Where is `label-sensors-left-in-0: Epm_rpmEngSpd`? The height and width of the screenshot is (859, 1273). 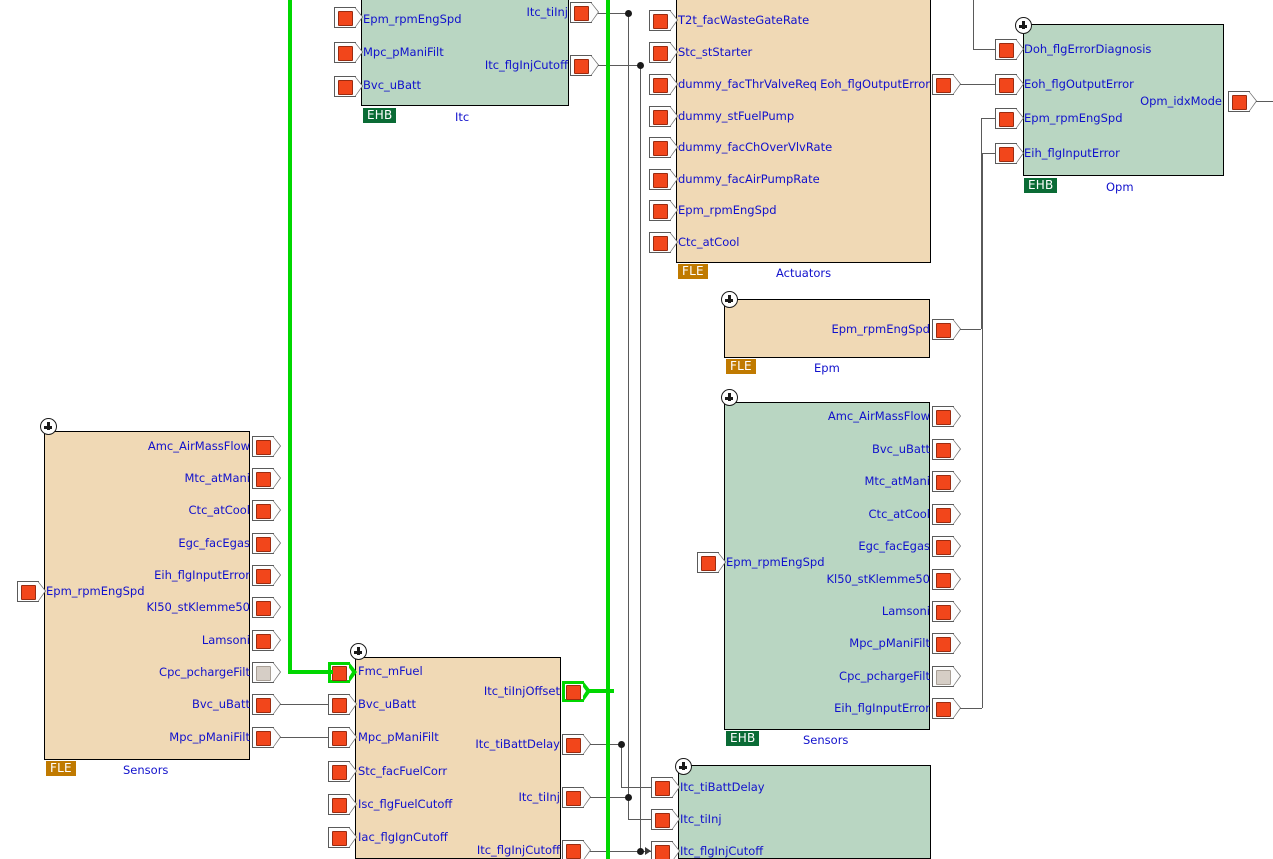 label-sensors-left-in-0: Epm_rpmEngSpd is located at coordinates (95, 591).